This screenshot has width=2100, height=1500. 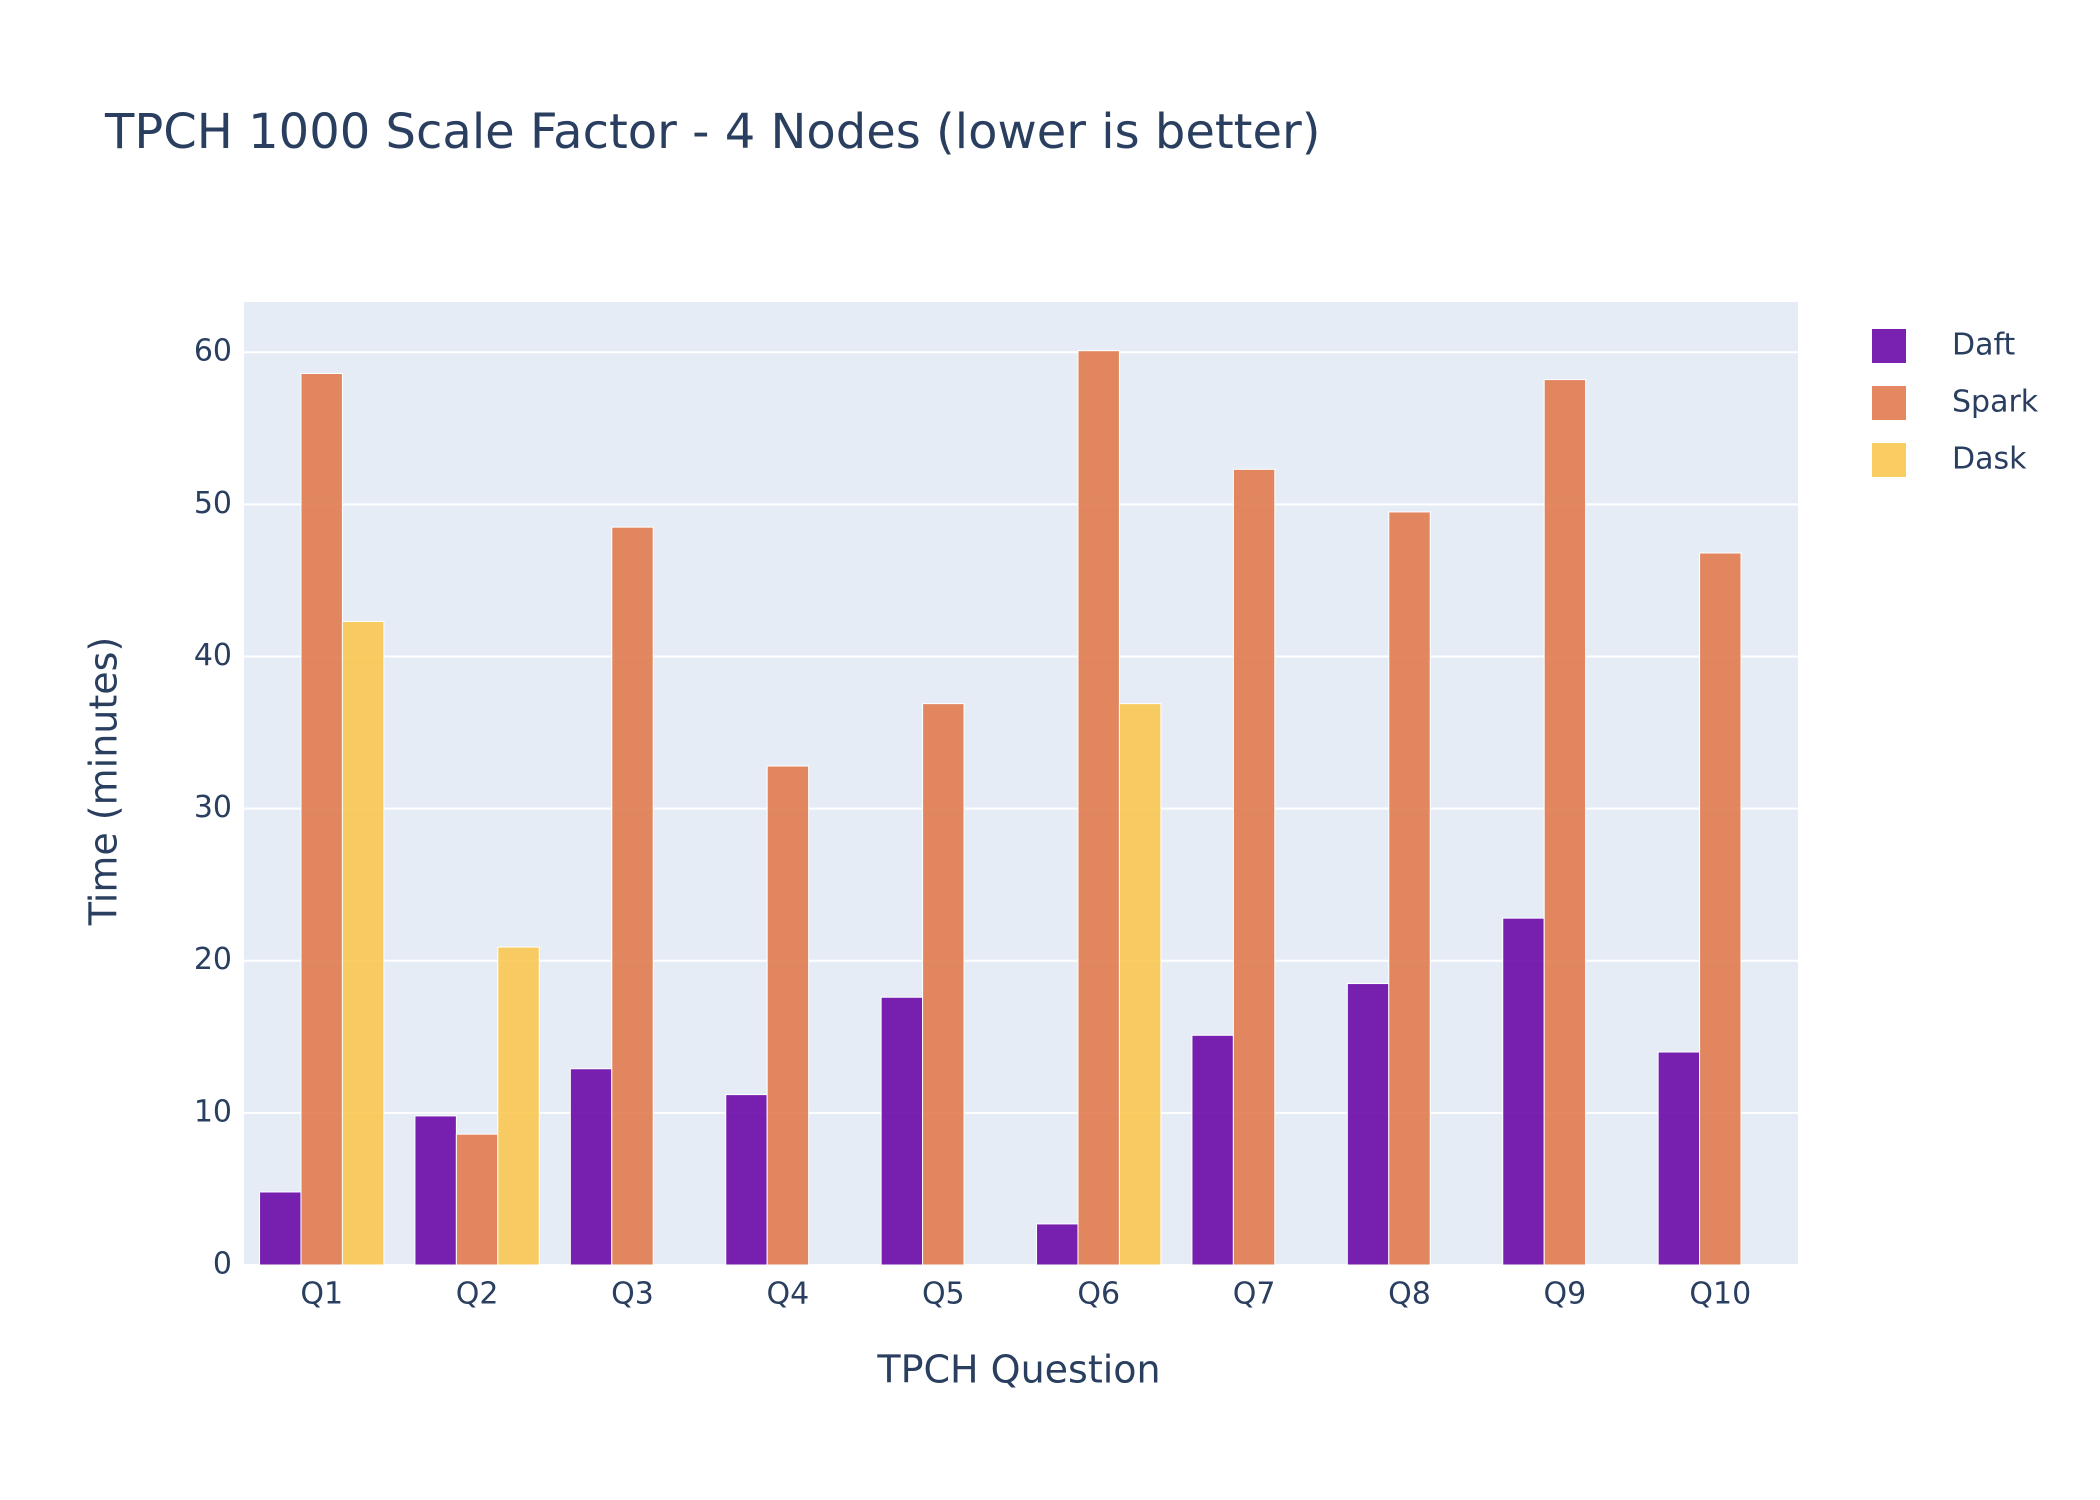 What do you see at coordinates (213, 655) in the screenshot?
I see `y-tick-label: 40` at bounding box center [213, 655].